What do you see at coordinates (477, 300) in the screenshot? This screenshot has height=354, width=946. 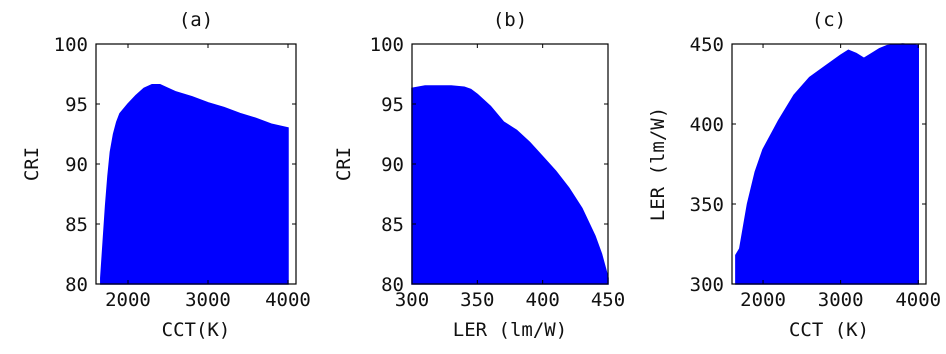 I see `x-tick-label: 350` at bounding box center [477, 300].